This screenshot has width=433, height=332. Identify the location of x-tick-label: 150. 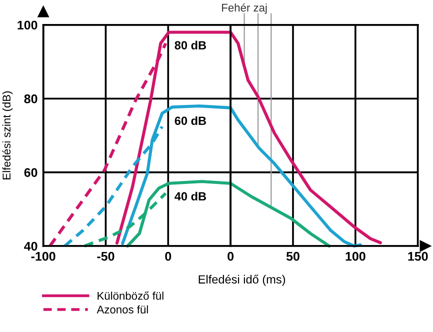
(418, 256).